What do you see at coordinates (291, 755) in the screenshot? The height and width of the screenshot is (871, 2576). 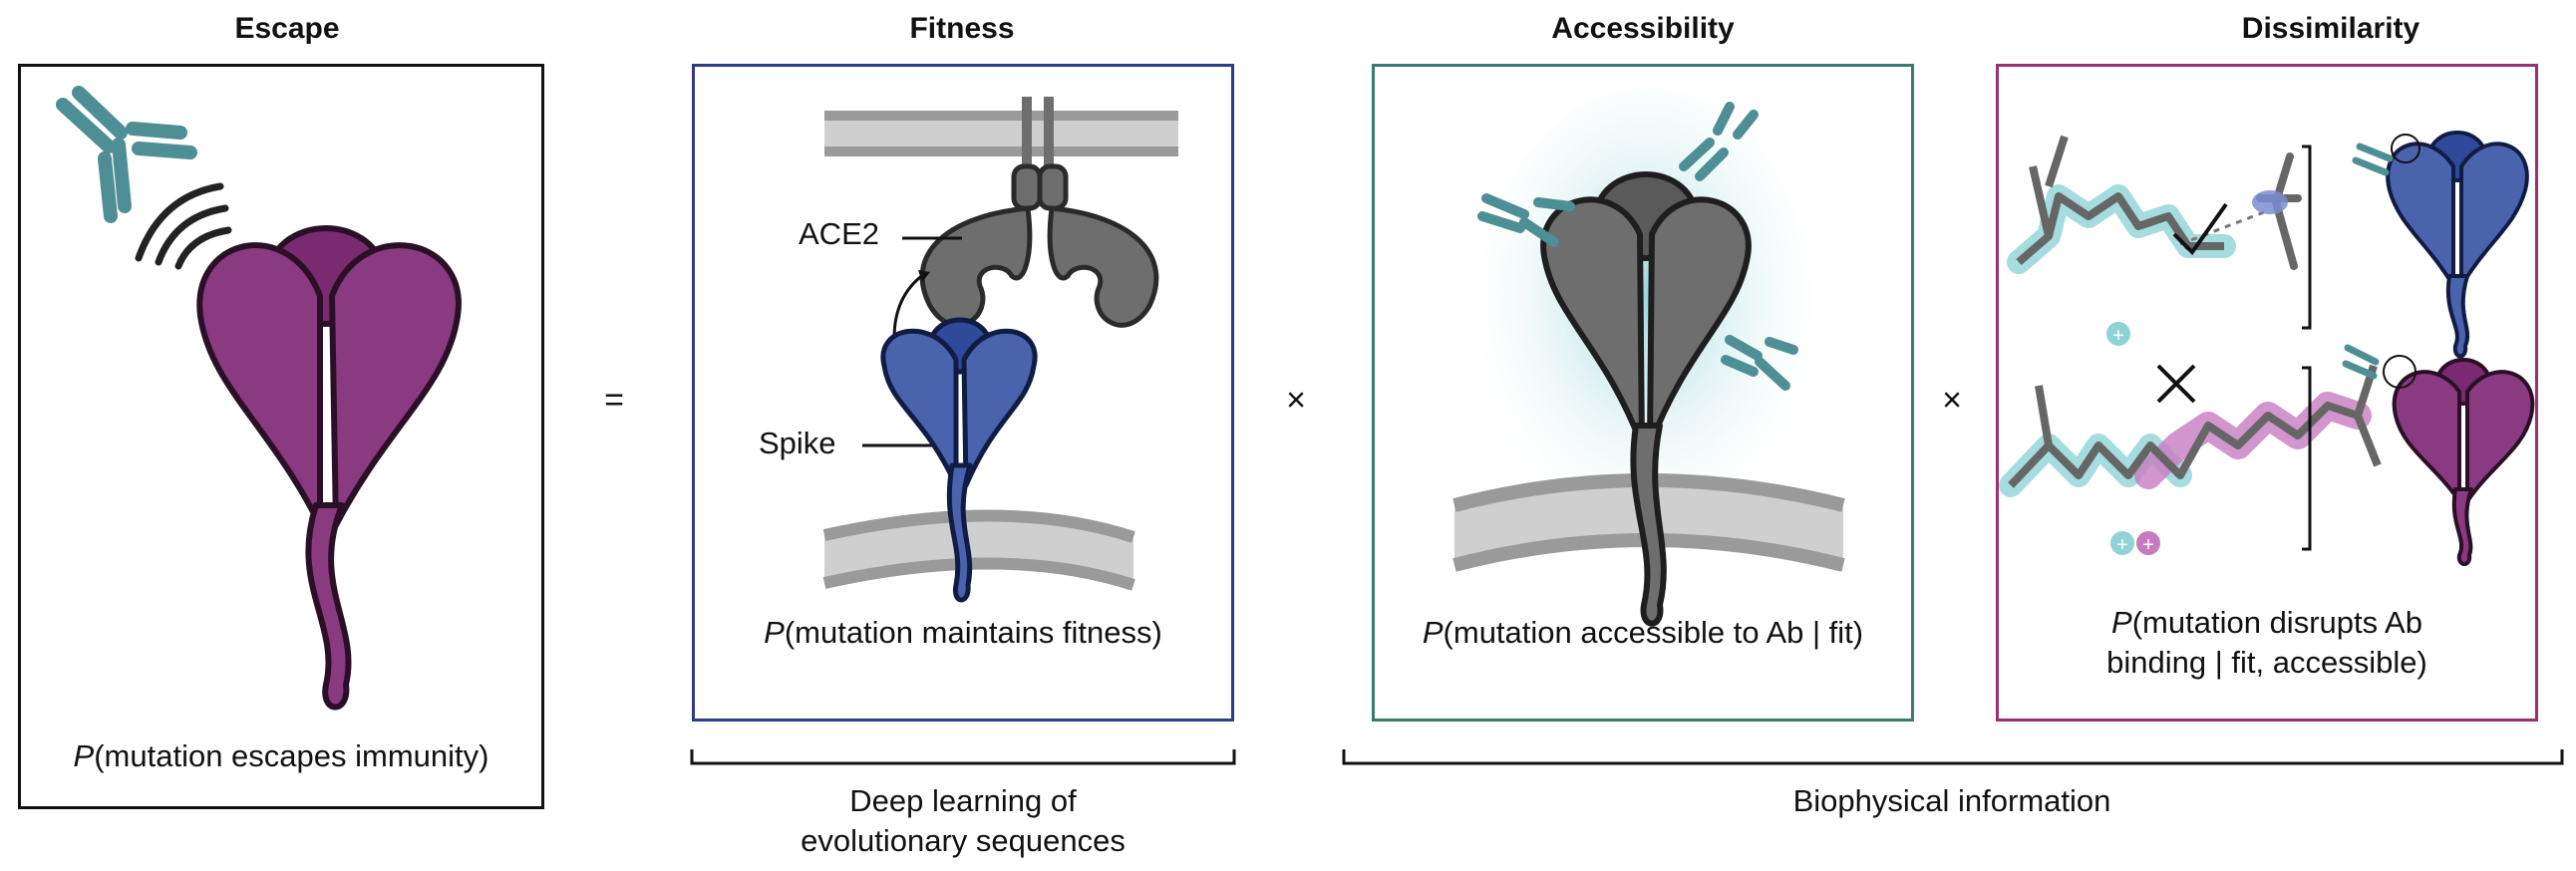 I see `escape-caption-text: (mutation escapes immunity)` at bounding box center [291, 755].